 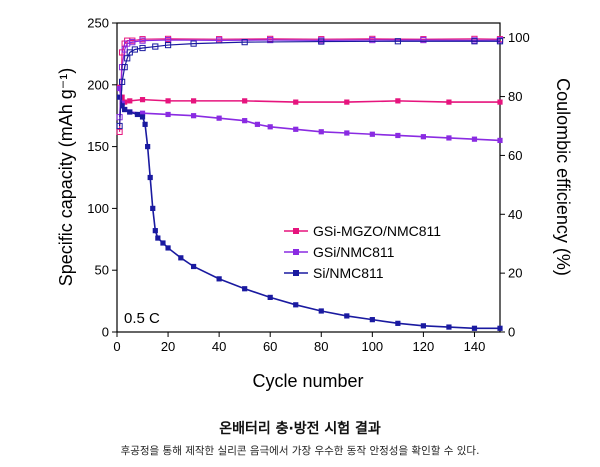 I want to click on x-tick-label: 120, so click(x=424, y=346).